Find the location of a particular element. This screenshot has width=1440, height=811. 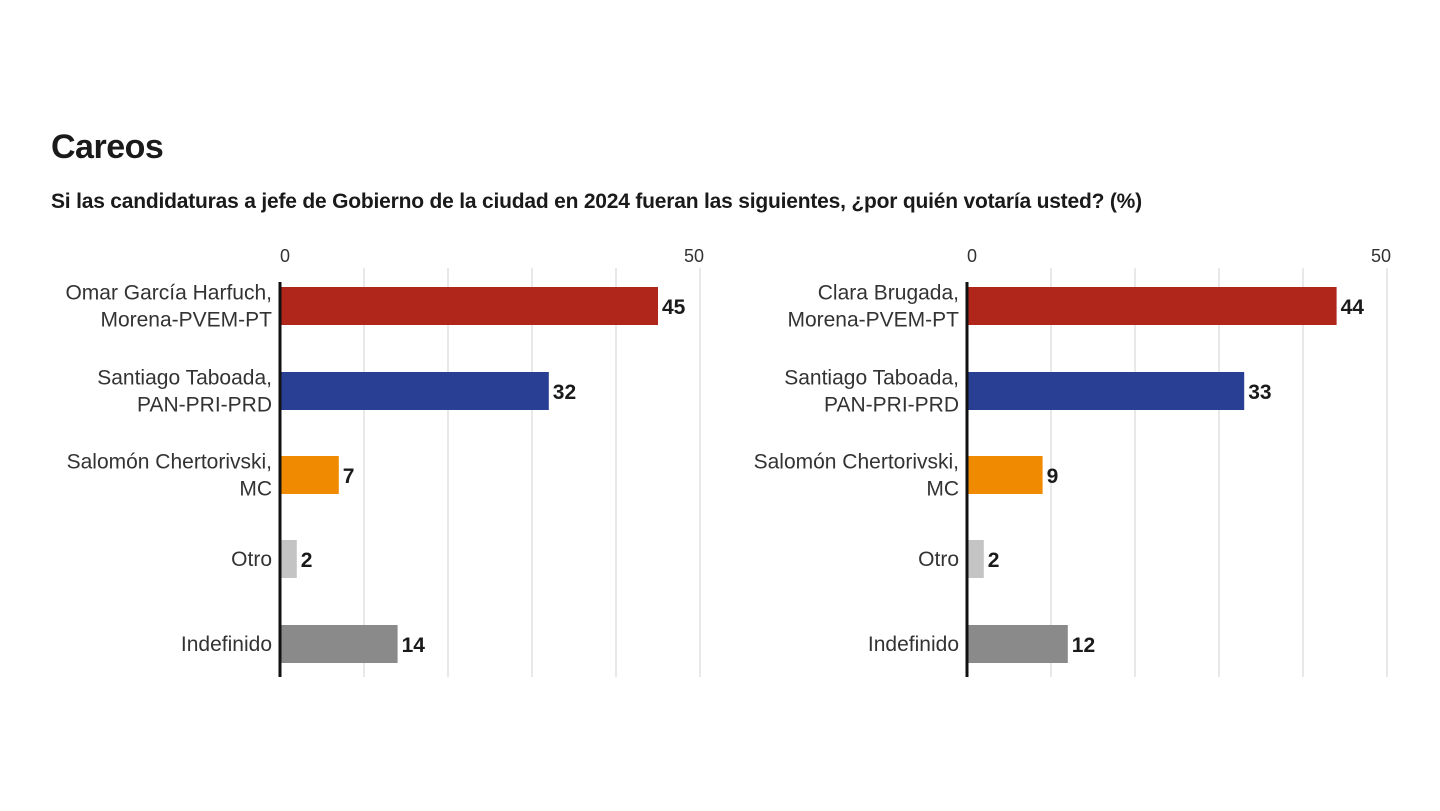

category-label: Omar García Harfuch, is located at coordinates (168, 293).